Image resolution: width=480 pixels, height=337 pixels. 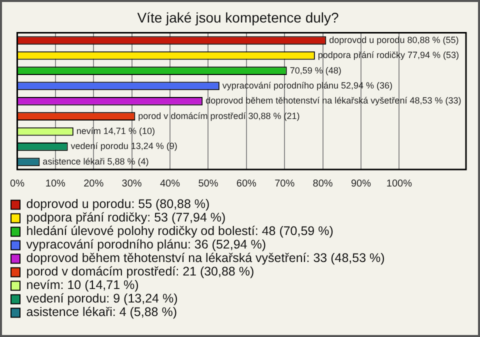 I want to click on data-label: doprovod u porodu 80,88 % (55), so click(x=394, y=39).